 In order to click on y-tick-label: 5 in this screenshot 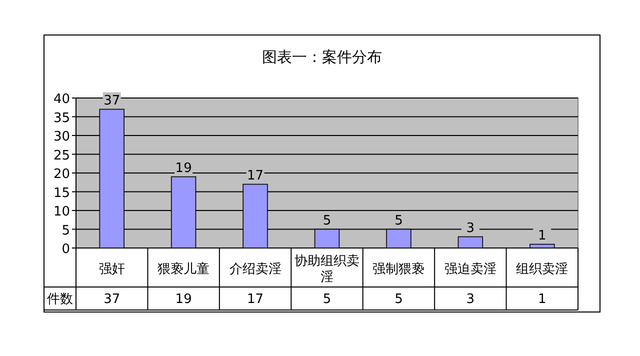, I will do `click(66, 230)`.